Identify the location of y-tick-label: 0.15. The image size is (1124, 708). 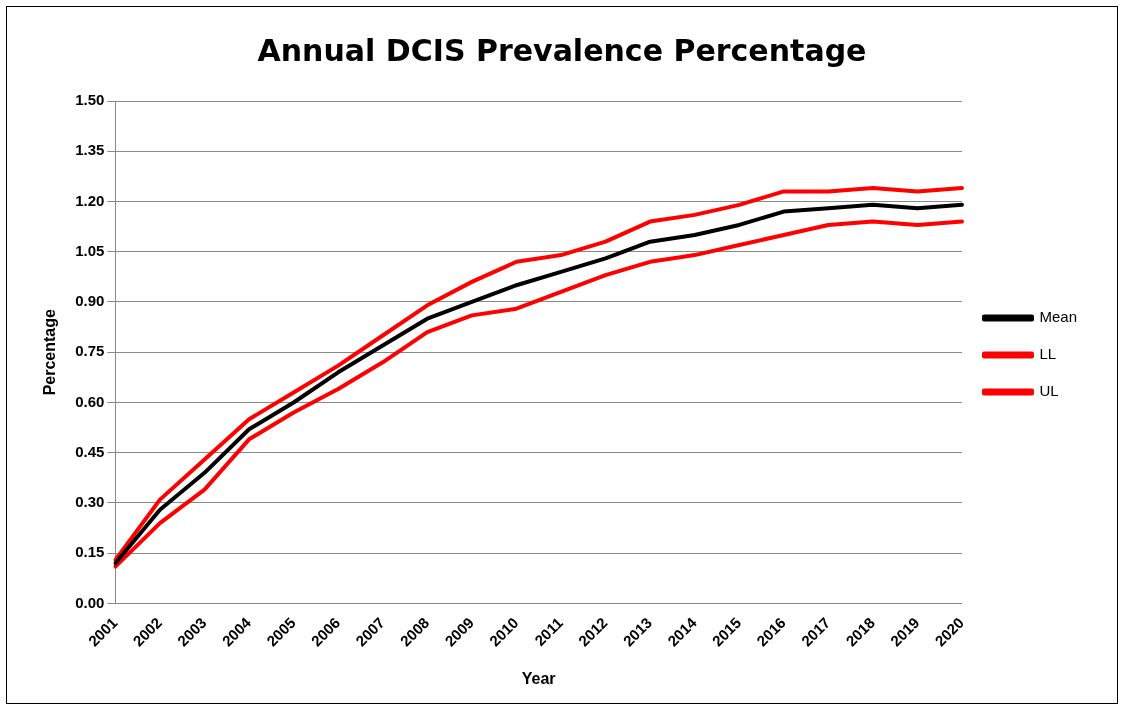
(90, 552).